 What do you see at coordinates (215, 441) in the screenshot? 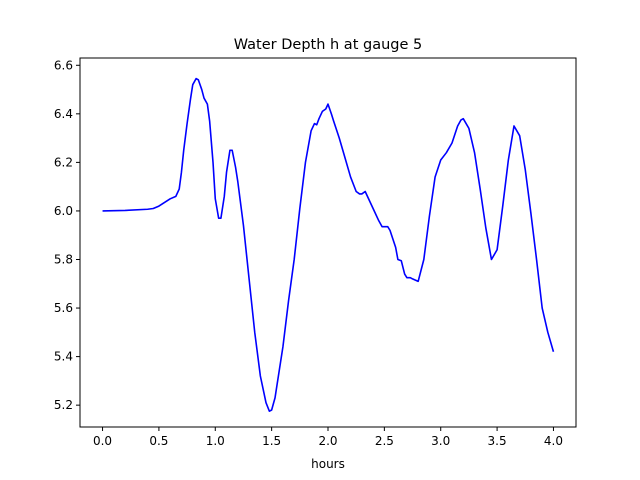
I see `x-tick-label: 1.0` at bounding box center [215, 441].